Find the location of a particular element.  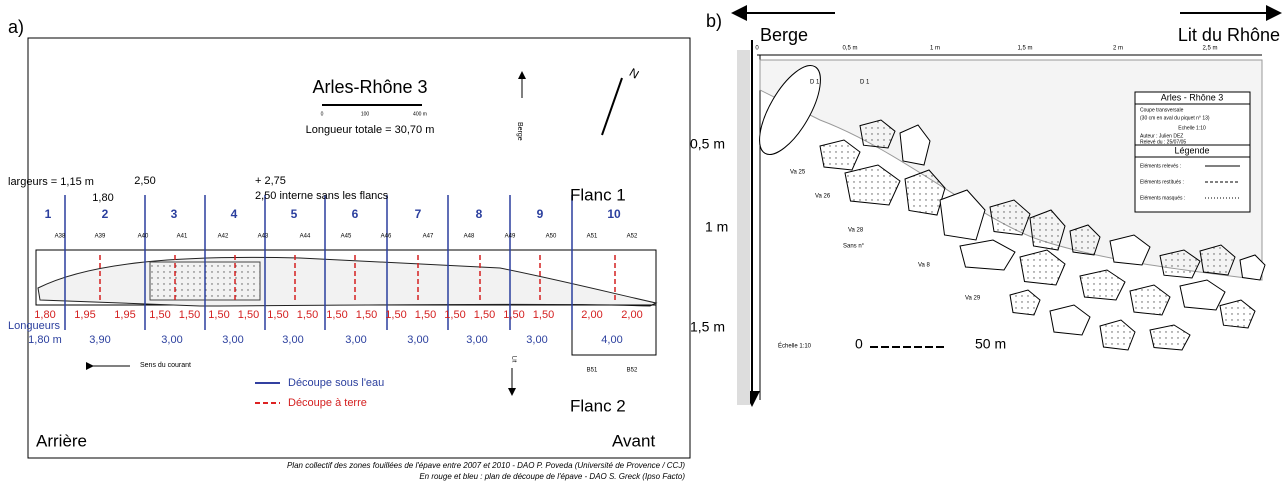

label: Légende is located at coordinates (1191, 150).